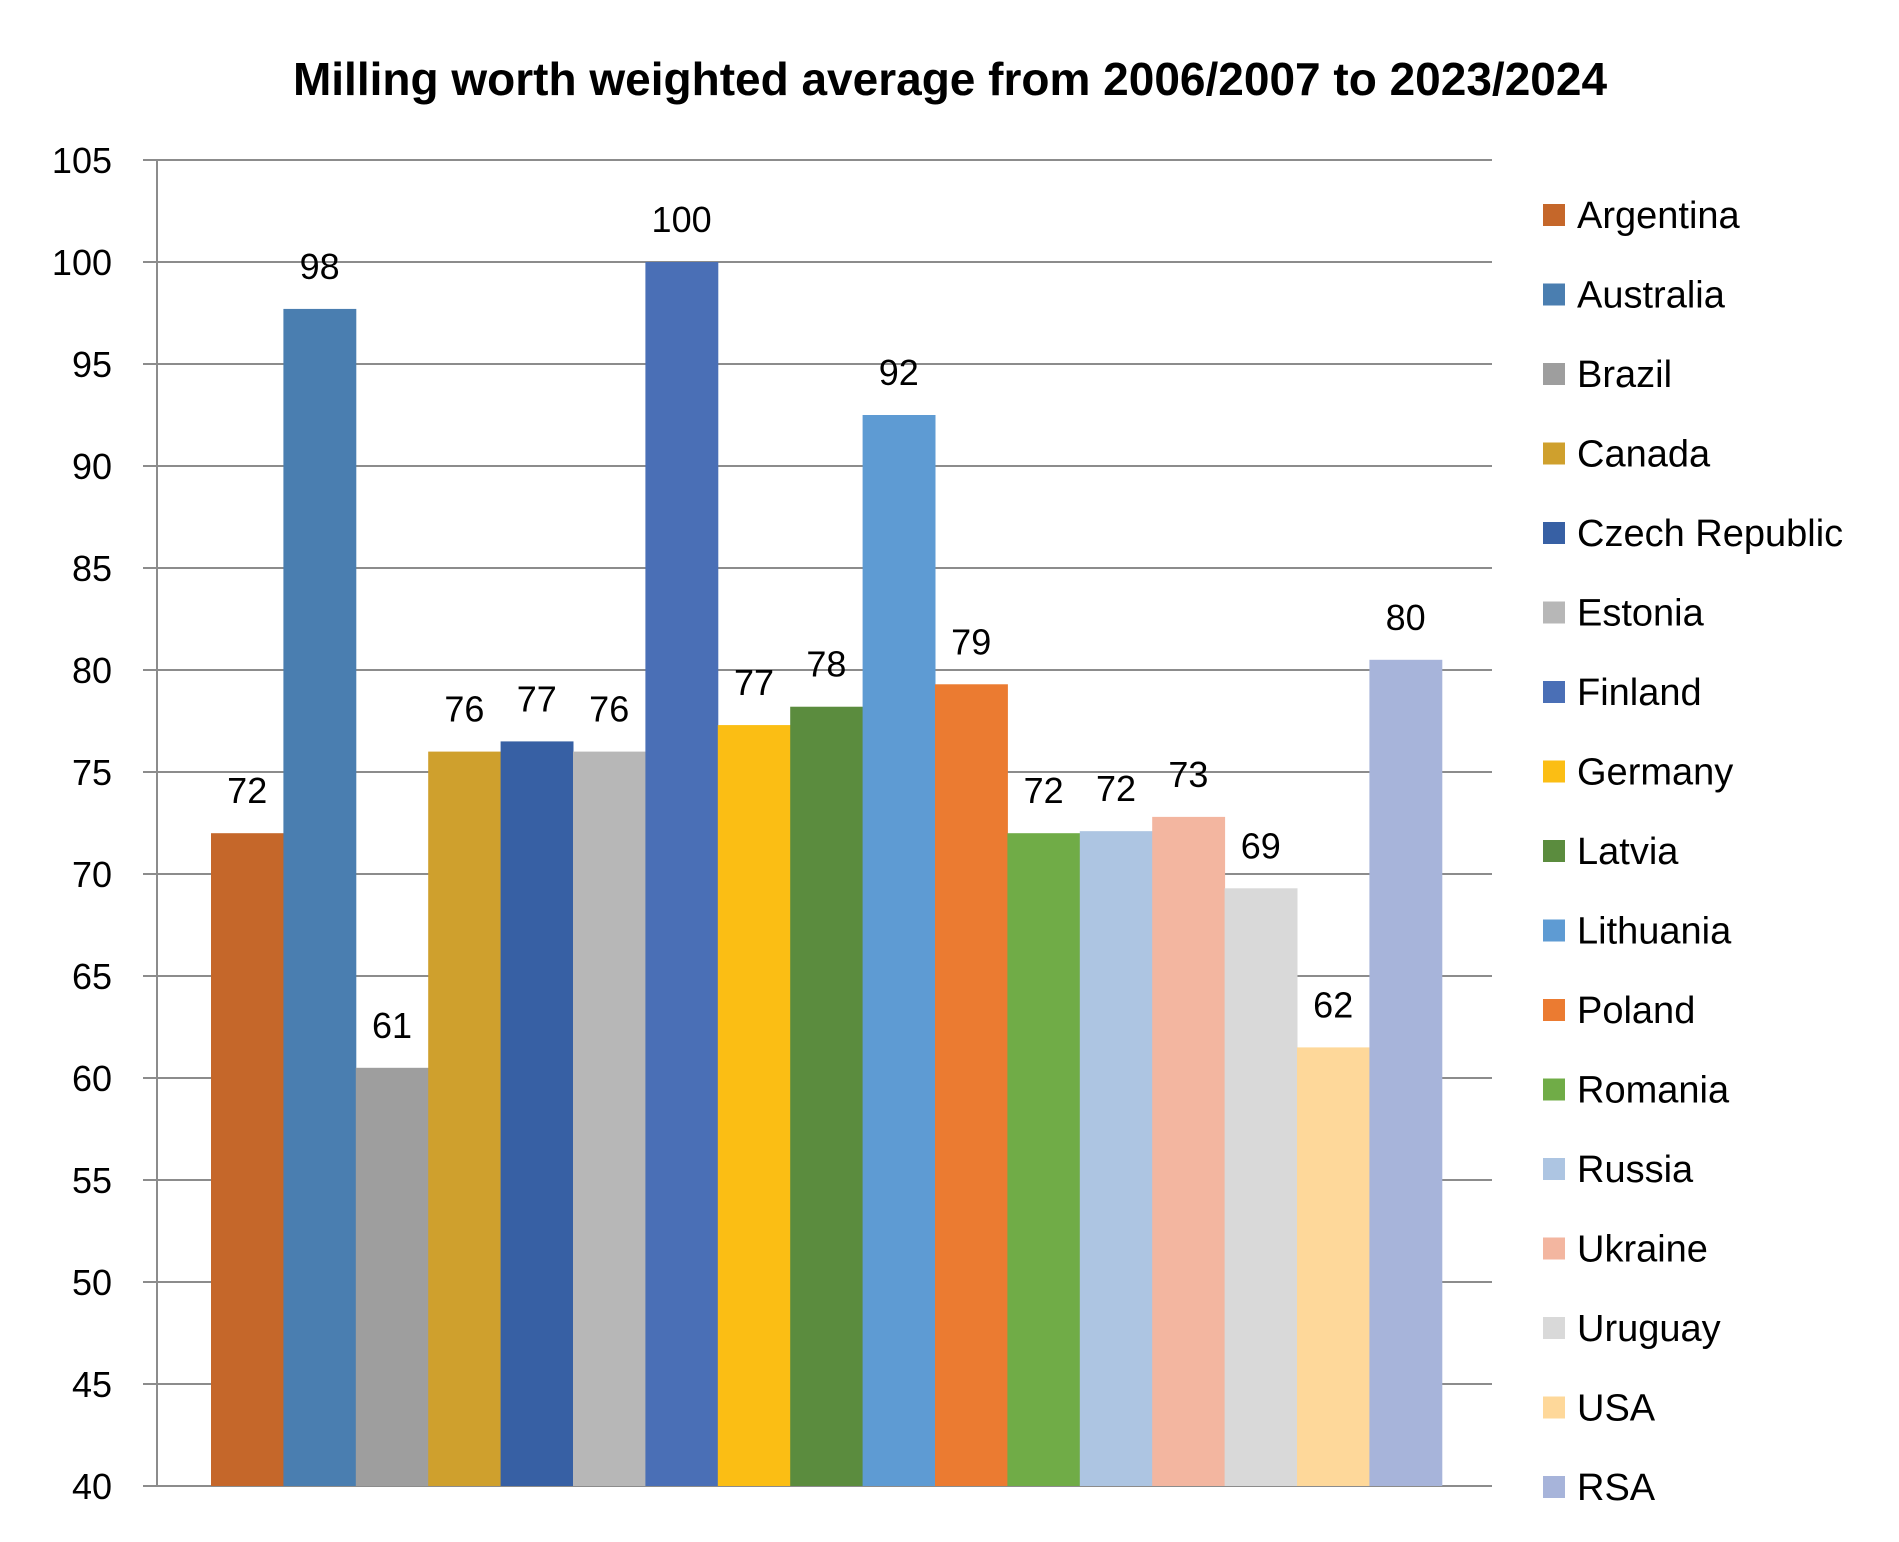 This screenshot has height=1542, width=1899. What do you see at coordinates (971, 641) in the screenshot?
I see `data-label: 79` at bounding box center [971, 641].